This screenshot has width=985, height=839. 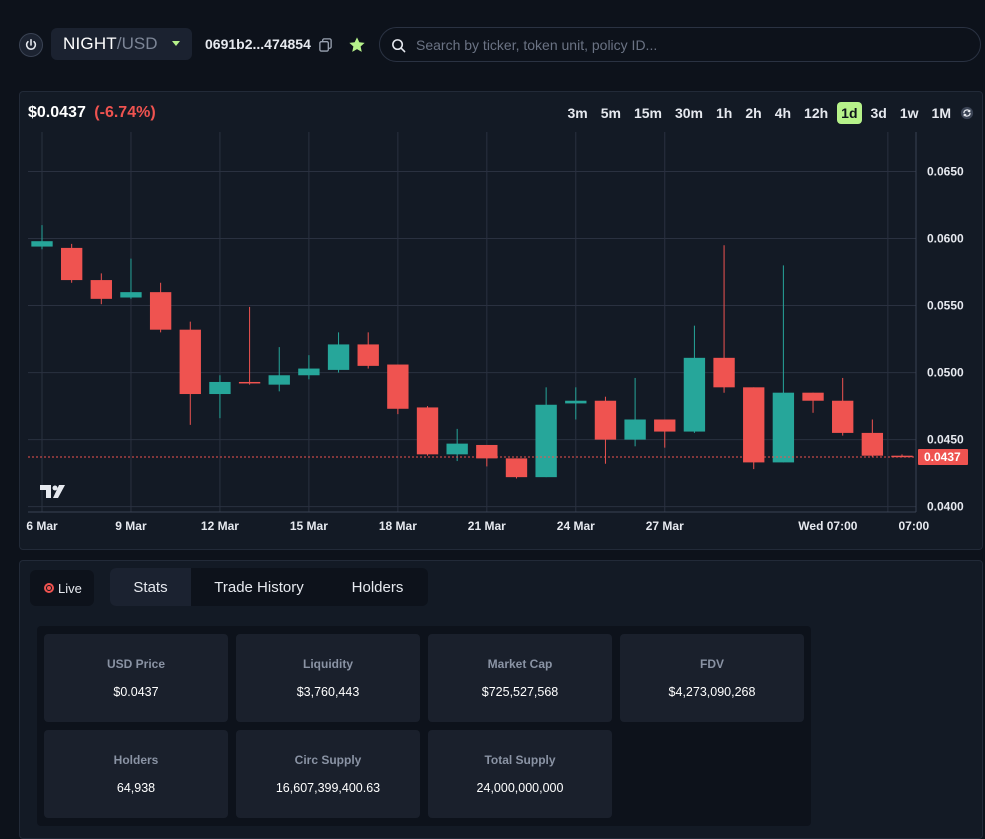 What do you see at coordinates (724, 113) in the screenshot?
I see `timeframe-1h: 1h` at bounding box center [724, 113].